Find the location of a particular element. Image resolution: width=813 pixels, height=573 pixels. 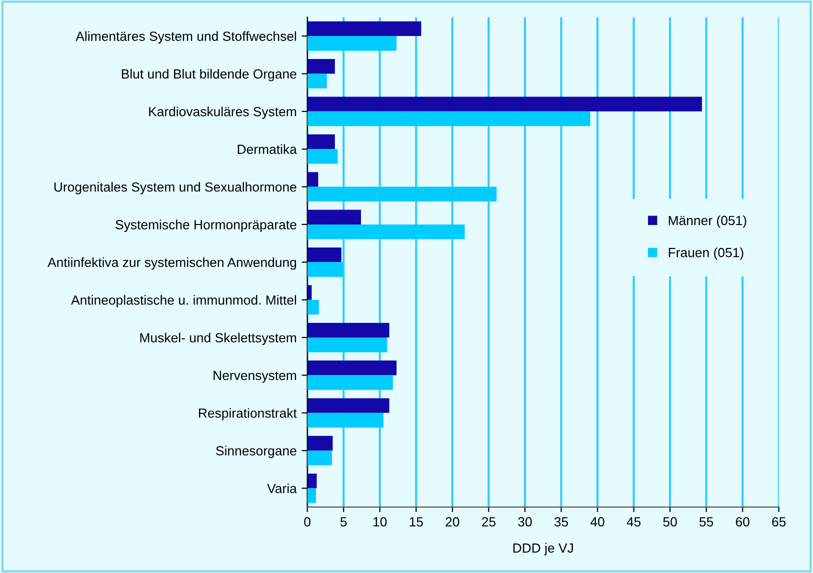

x-tick-label: 15 is located at coordinates (416, 522).